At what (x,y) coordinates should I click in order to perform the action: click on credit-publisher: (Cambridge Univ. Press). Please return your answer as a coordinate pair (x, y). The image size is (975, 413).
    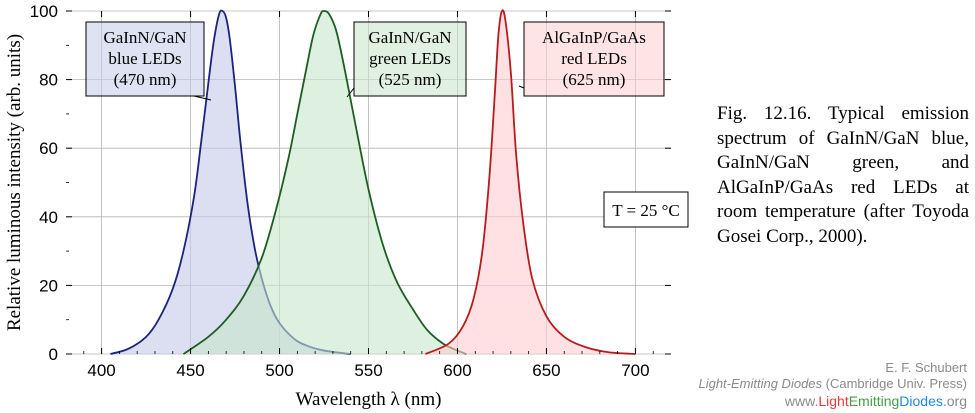
    Looking at the image, I should click on (894, 383).